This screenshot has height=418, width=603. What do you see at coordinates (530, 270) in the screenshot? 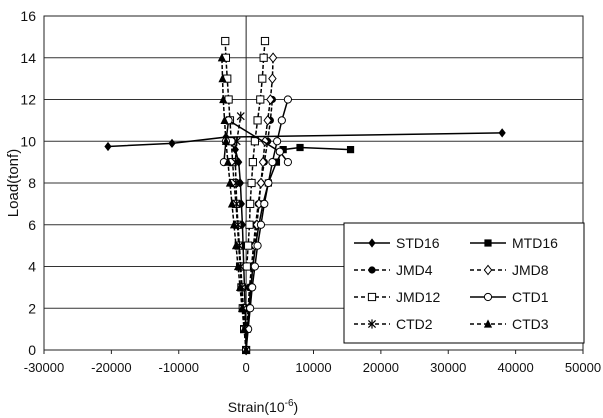
I see `legend-label: JMD8` at bounding box center [530, 270].